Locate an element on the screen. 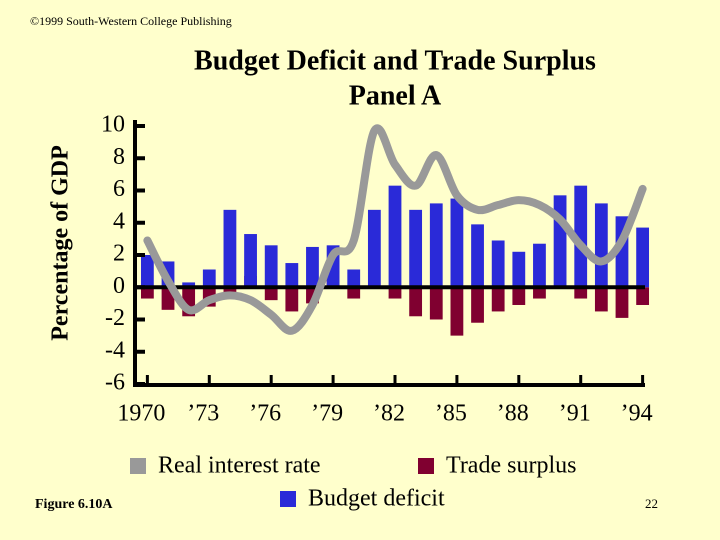 The image size is (720, 540). chart-title: Budget Deficit and Trade Surplus is located at coordinates (395, 60).